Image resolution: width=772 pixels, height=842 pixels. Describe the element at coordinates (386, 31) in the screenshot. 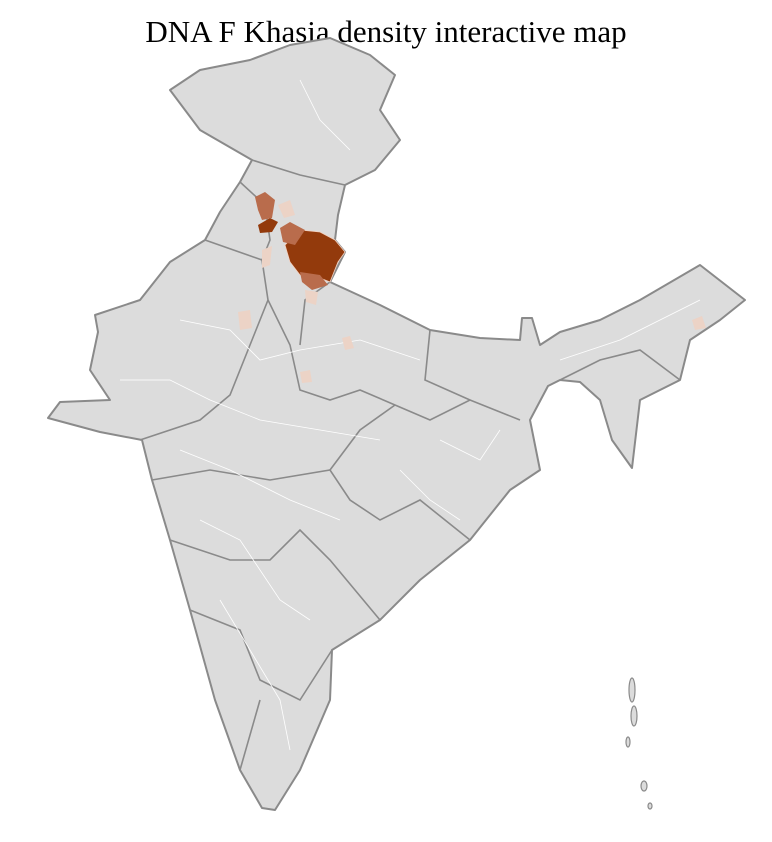

I see `map-title: DNA F Khasia density interactive map` at that location.